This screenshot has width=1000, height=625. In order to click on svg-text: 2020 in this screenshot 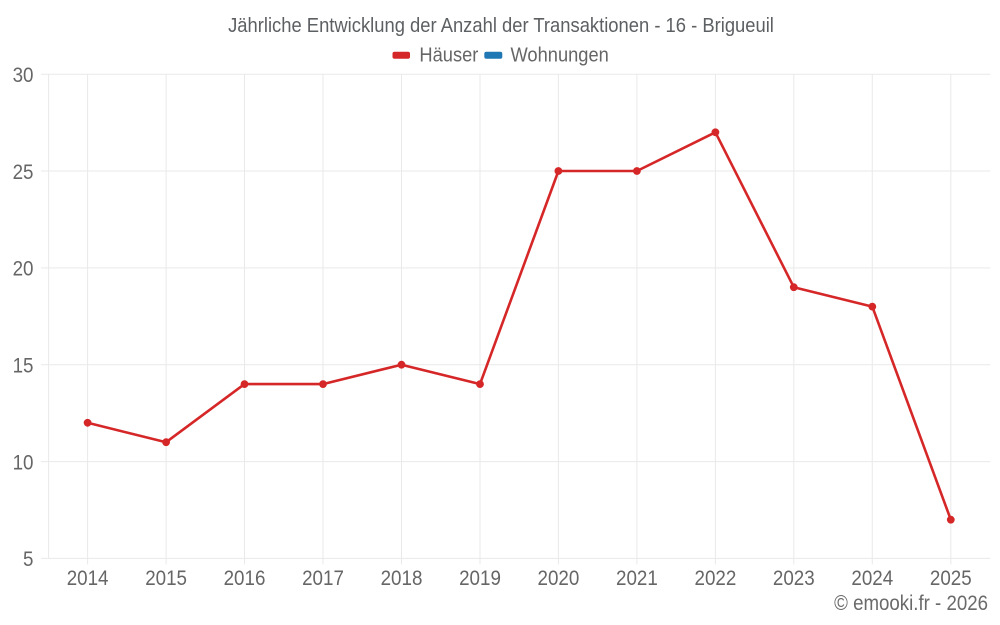, I will do `click(559, 578)`.